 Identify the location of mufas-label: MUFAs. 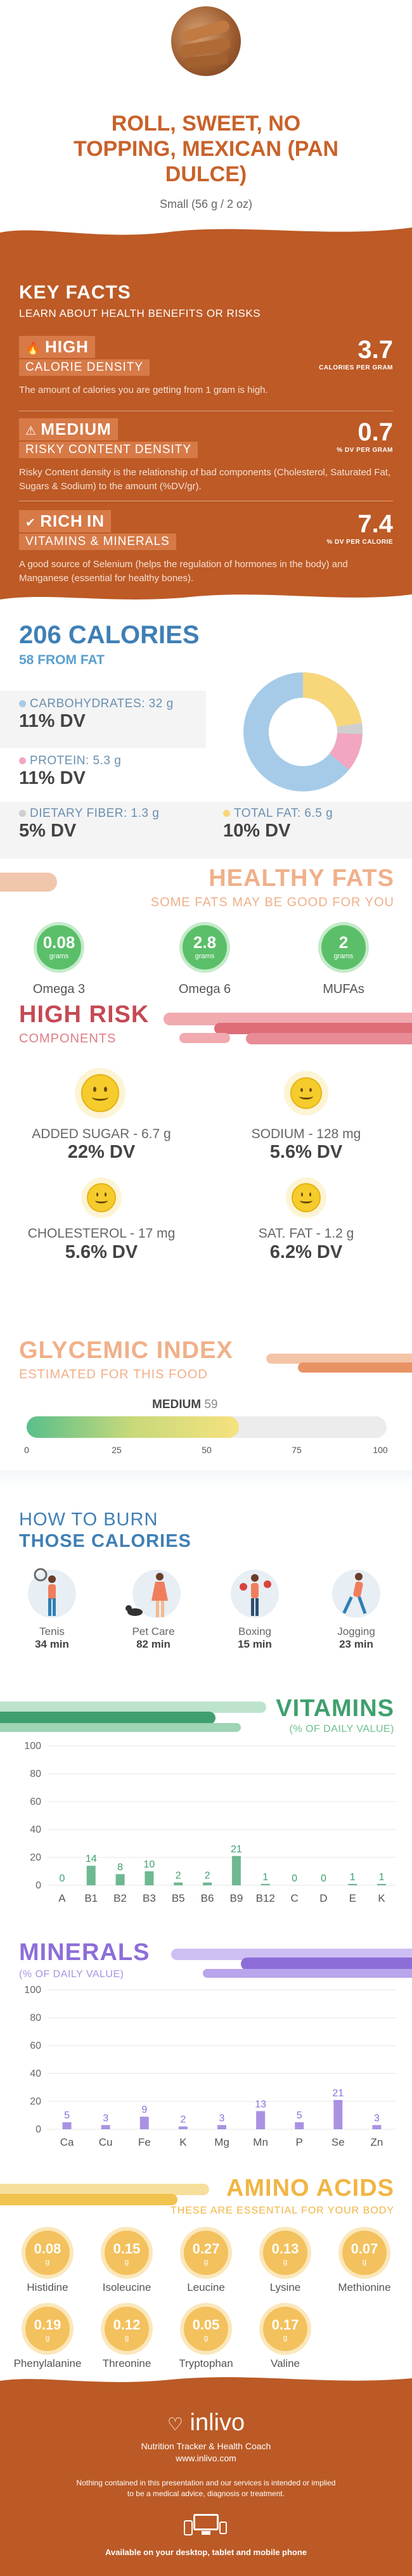
(343, 989).